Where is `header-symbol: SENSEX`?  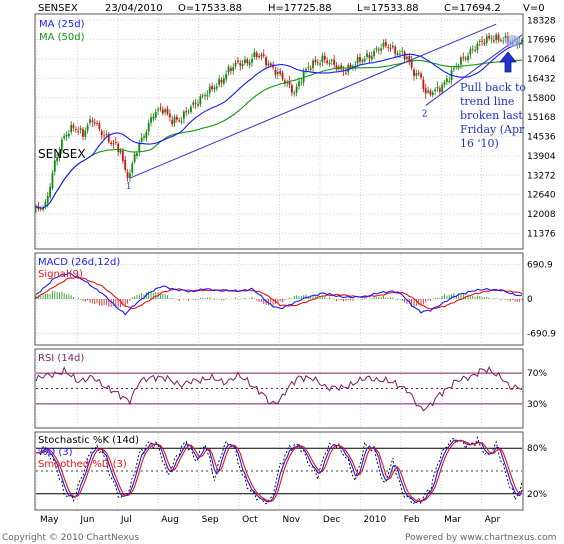 header-symbol: SENSEX is located at coordinates (58, 8).